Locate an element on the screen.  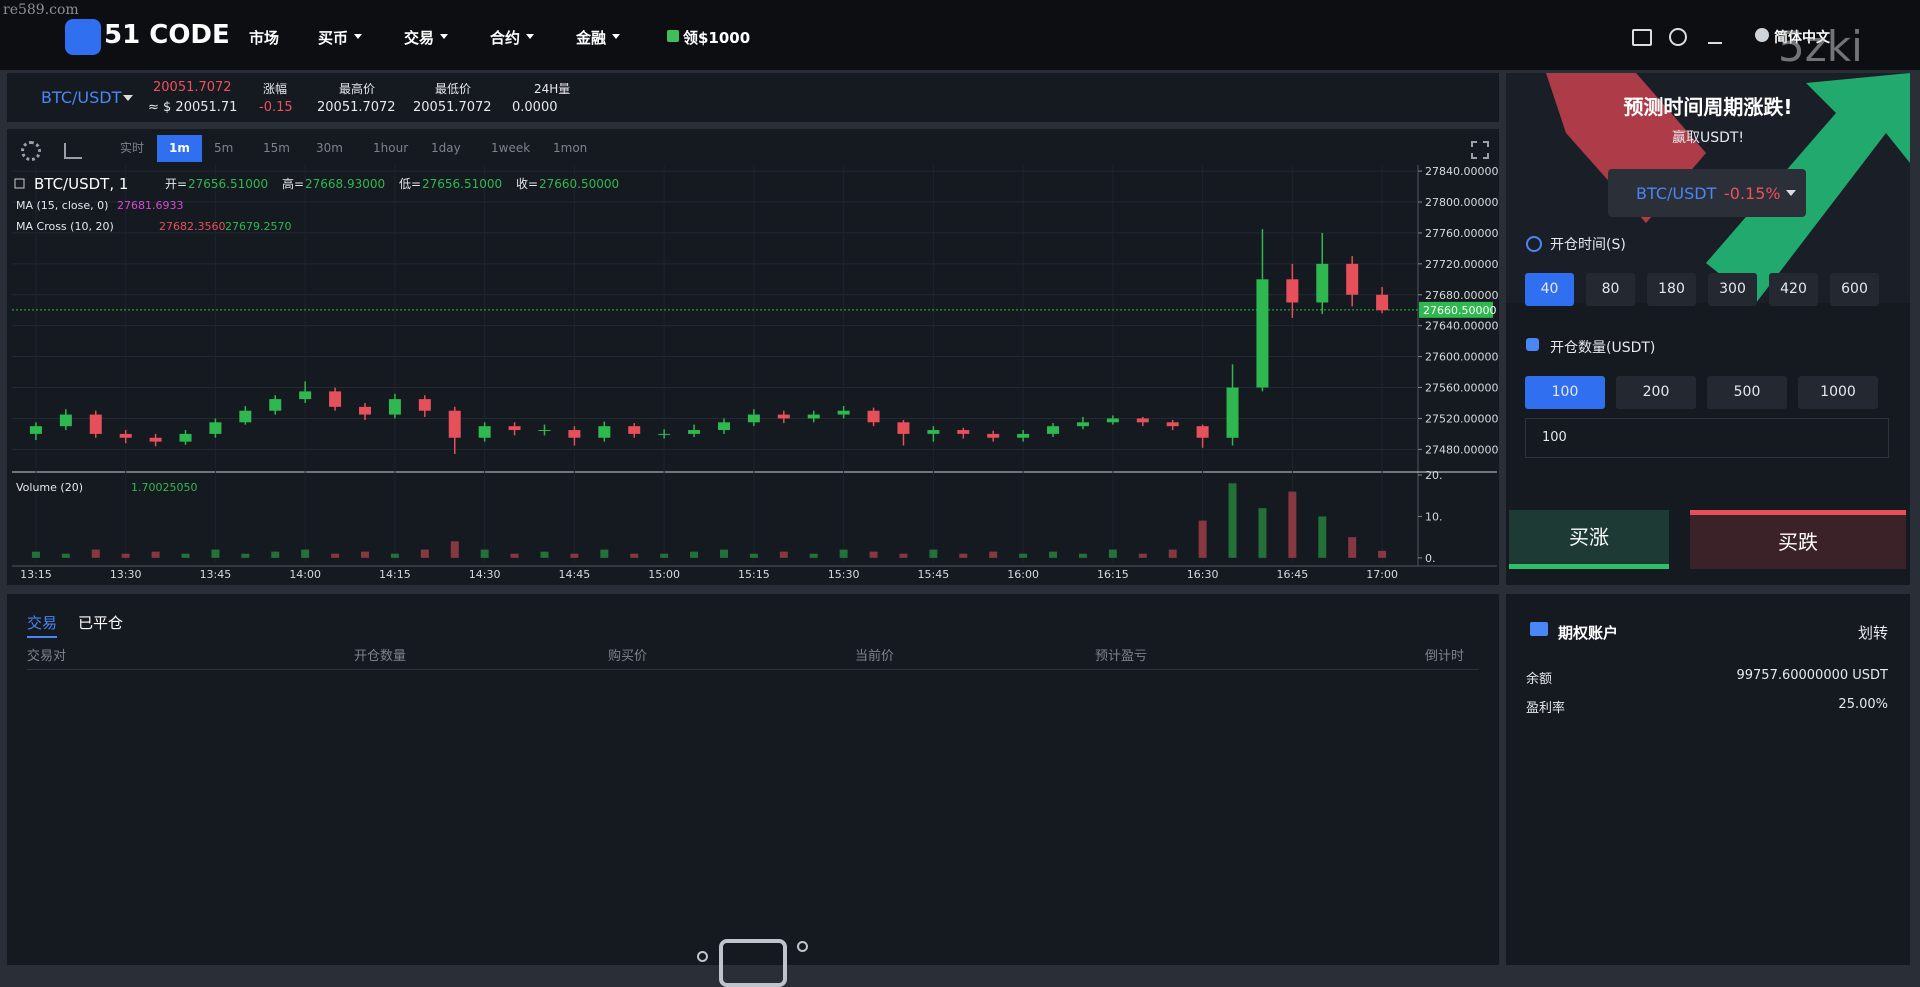
usd-price: ≈ $ 20051.71 is located at coordinates (193, 107).